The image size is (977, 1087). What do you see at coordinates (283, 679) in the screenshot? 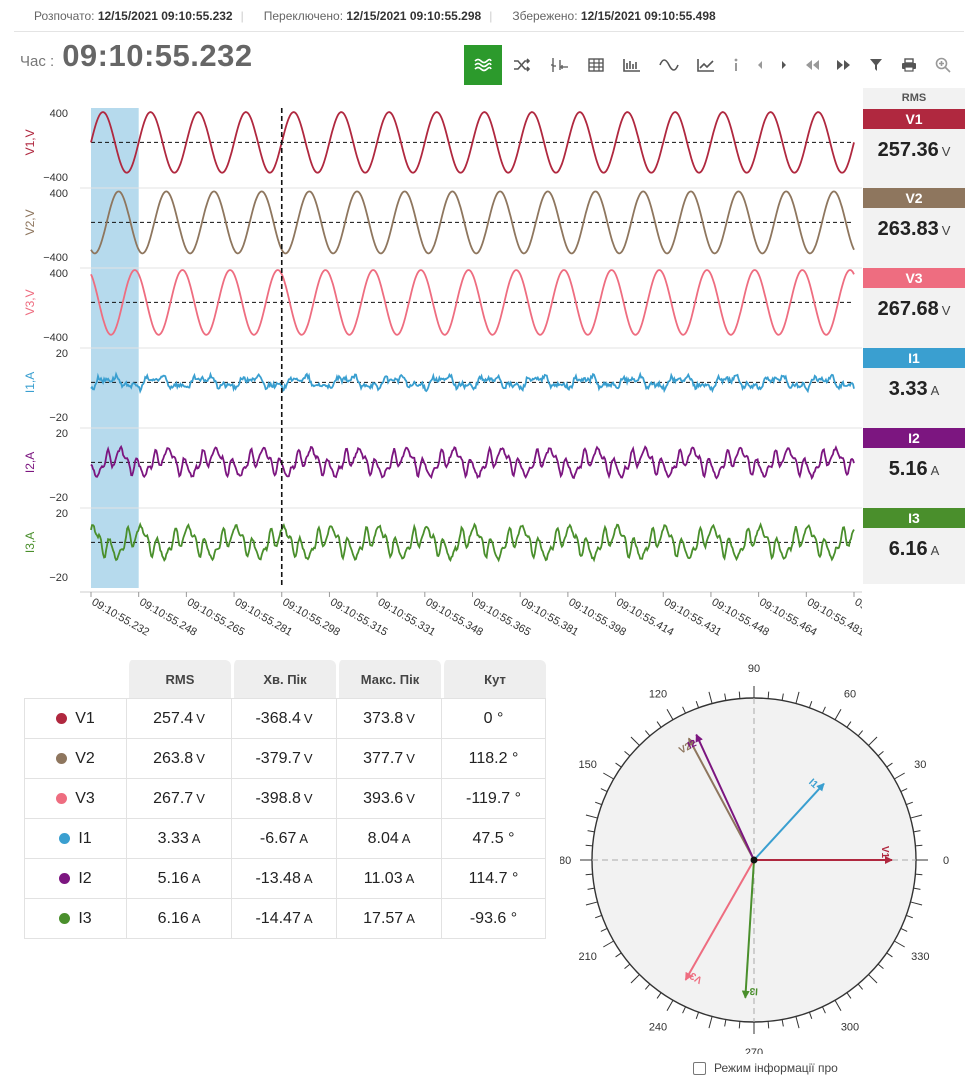
I see `column-header-min-peak: Хв. Пік` at bounding box center [283, 679].